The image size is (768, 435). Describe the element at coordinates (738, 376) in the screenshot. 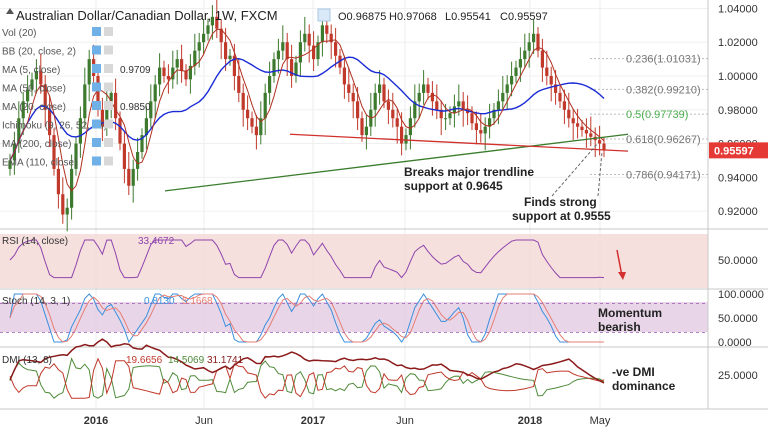

I see `dmi-tick-label: 25.0000` at that location.